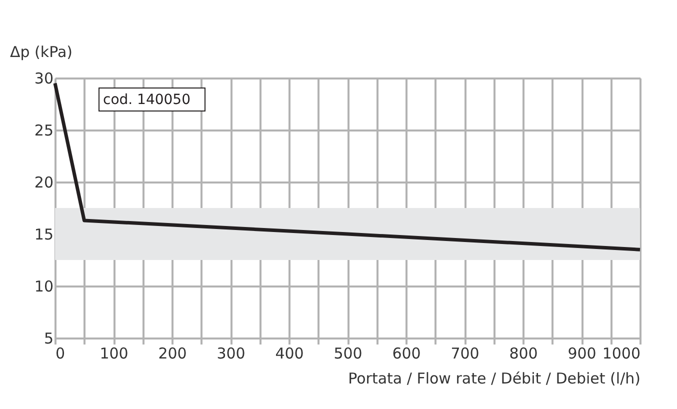 This screenshot has height=409, width=677. Describe the element at coordinates (44, 183) in the screenshot. I see `y-tick-label: 20` at that location.